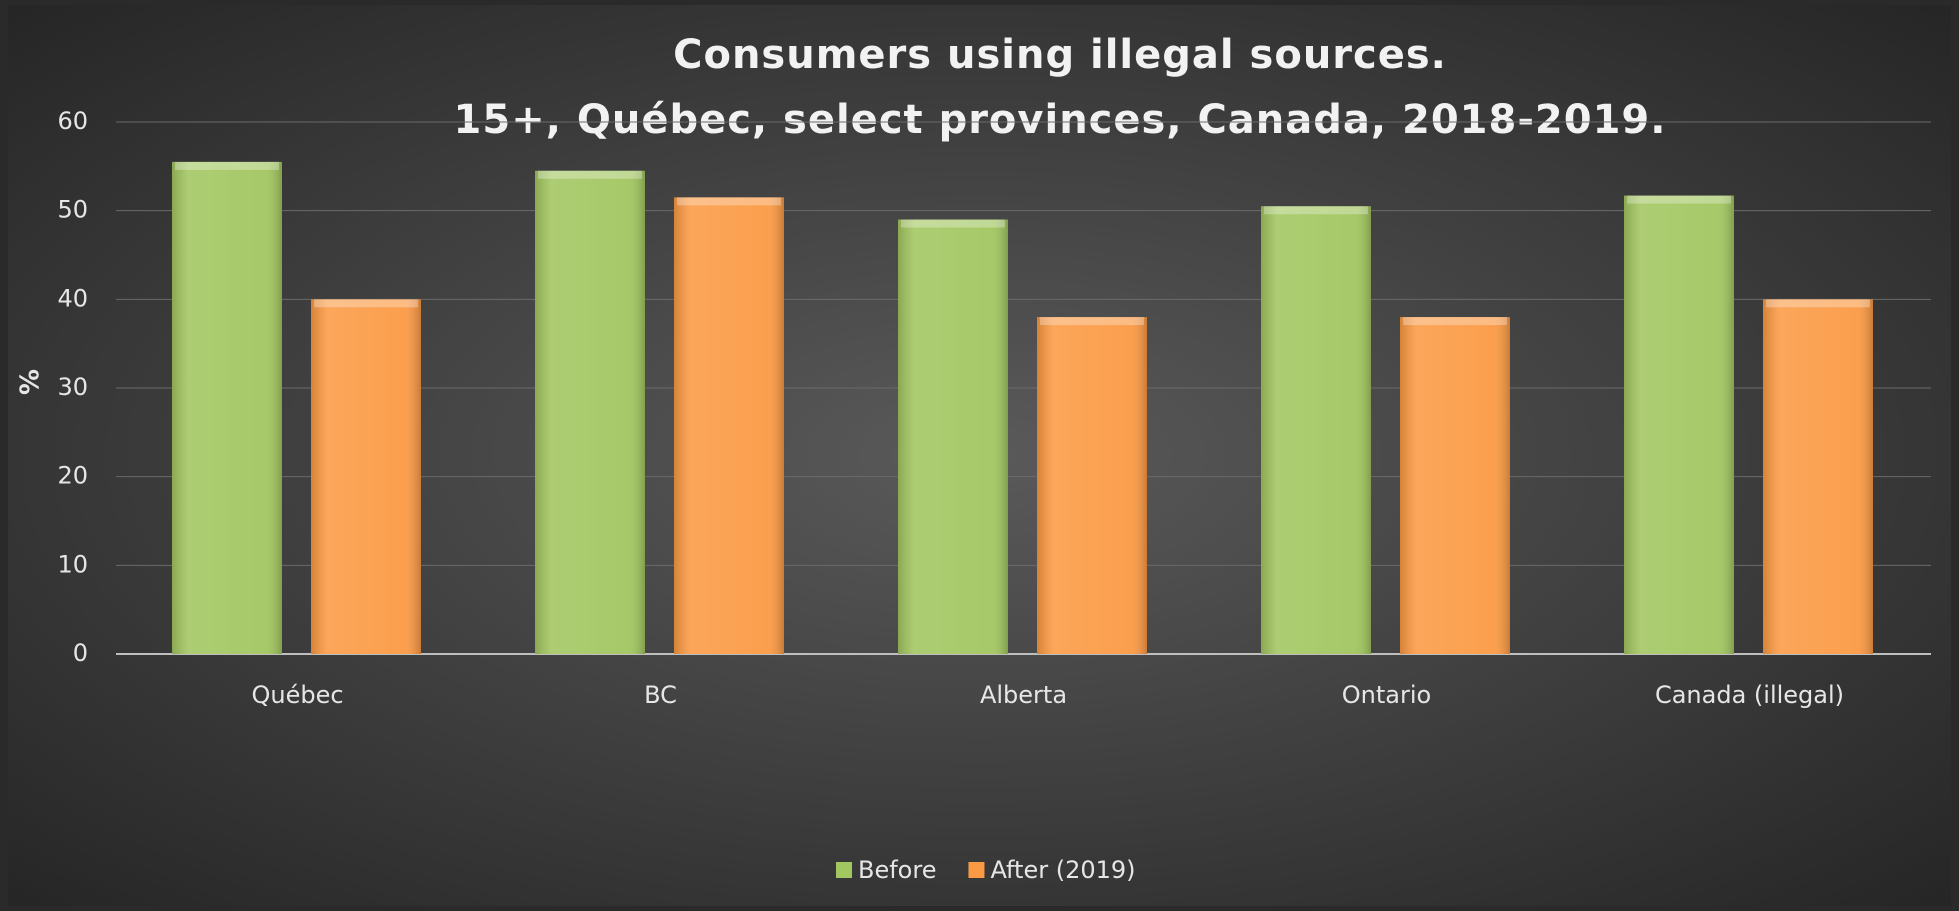  I want to click on y-tick-label: 20, so click(72, 476).